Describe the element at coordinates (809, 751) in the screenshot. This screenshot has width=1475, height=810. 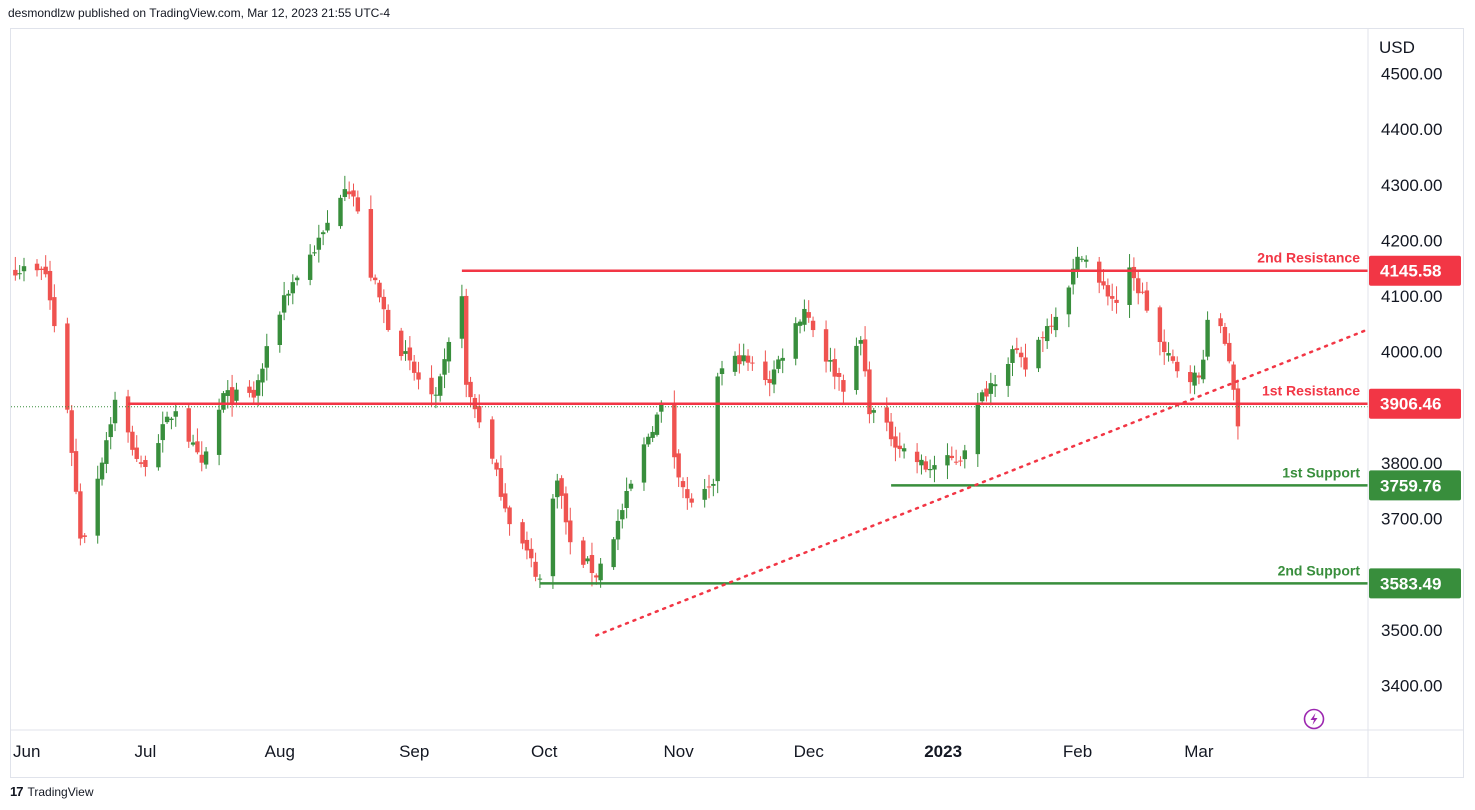
I see `month-tick-label: Dec` at that location.